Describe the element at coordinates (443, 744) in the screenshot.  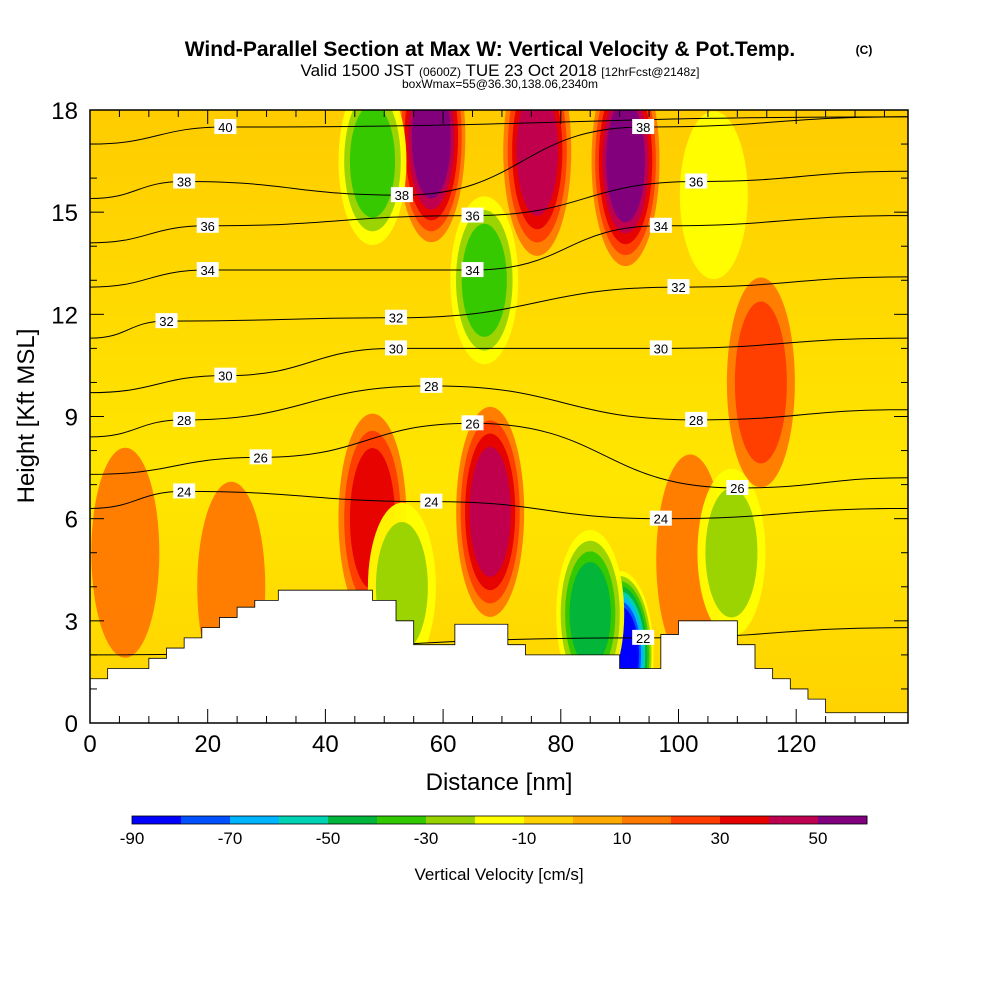
I see `x-tick-label: 60` at that location.